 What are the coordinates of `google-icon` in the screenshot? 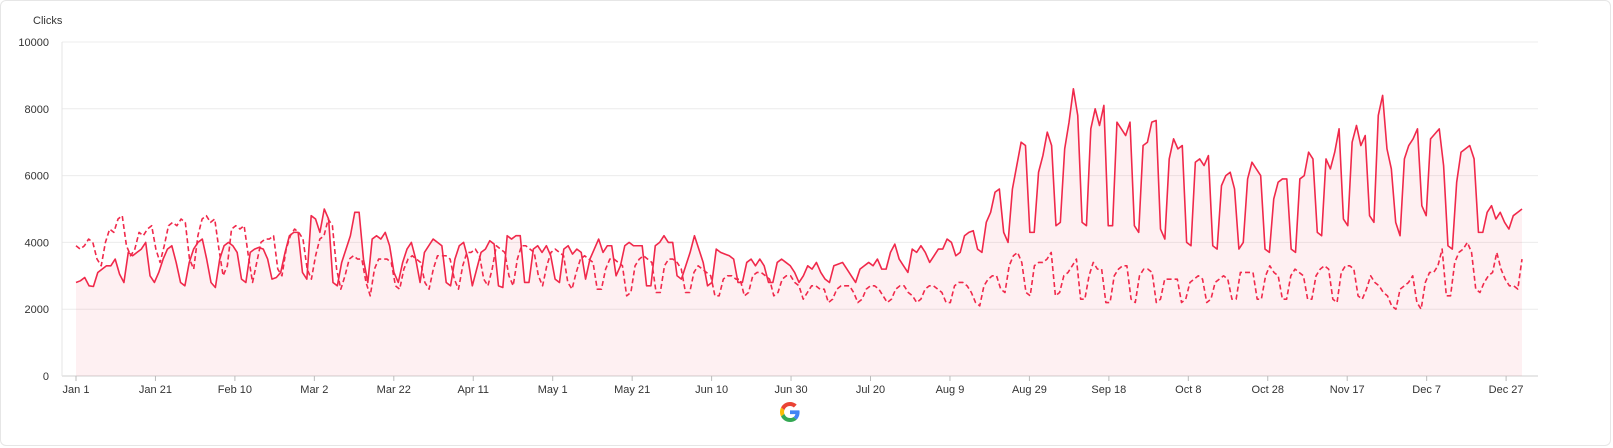 It's located at (790, 412).